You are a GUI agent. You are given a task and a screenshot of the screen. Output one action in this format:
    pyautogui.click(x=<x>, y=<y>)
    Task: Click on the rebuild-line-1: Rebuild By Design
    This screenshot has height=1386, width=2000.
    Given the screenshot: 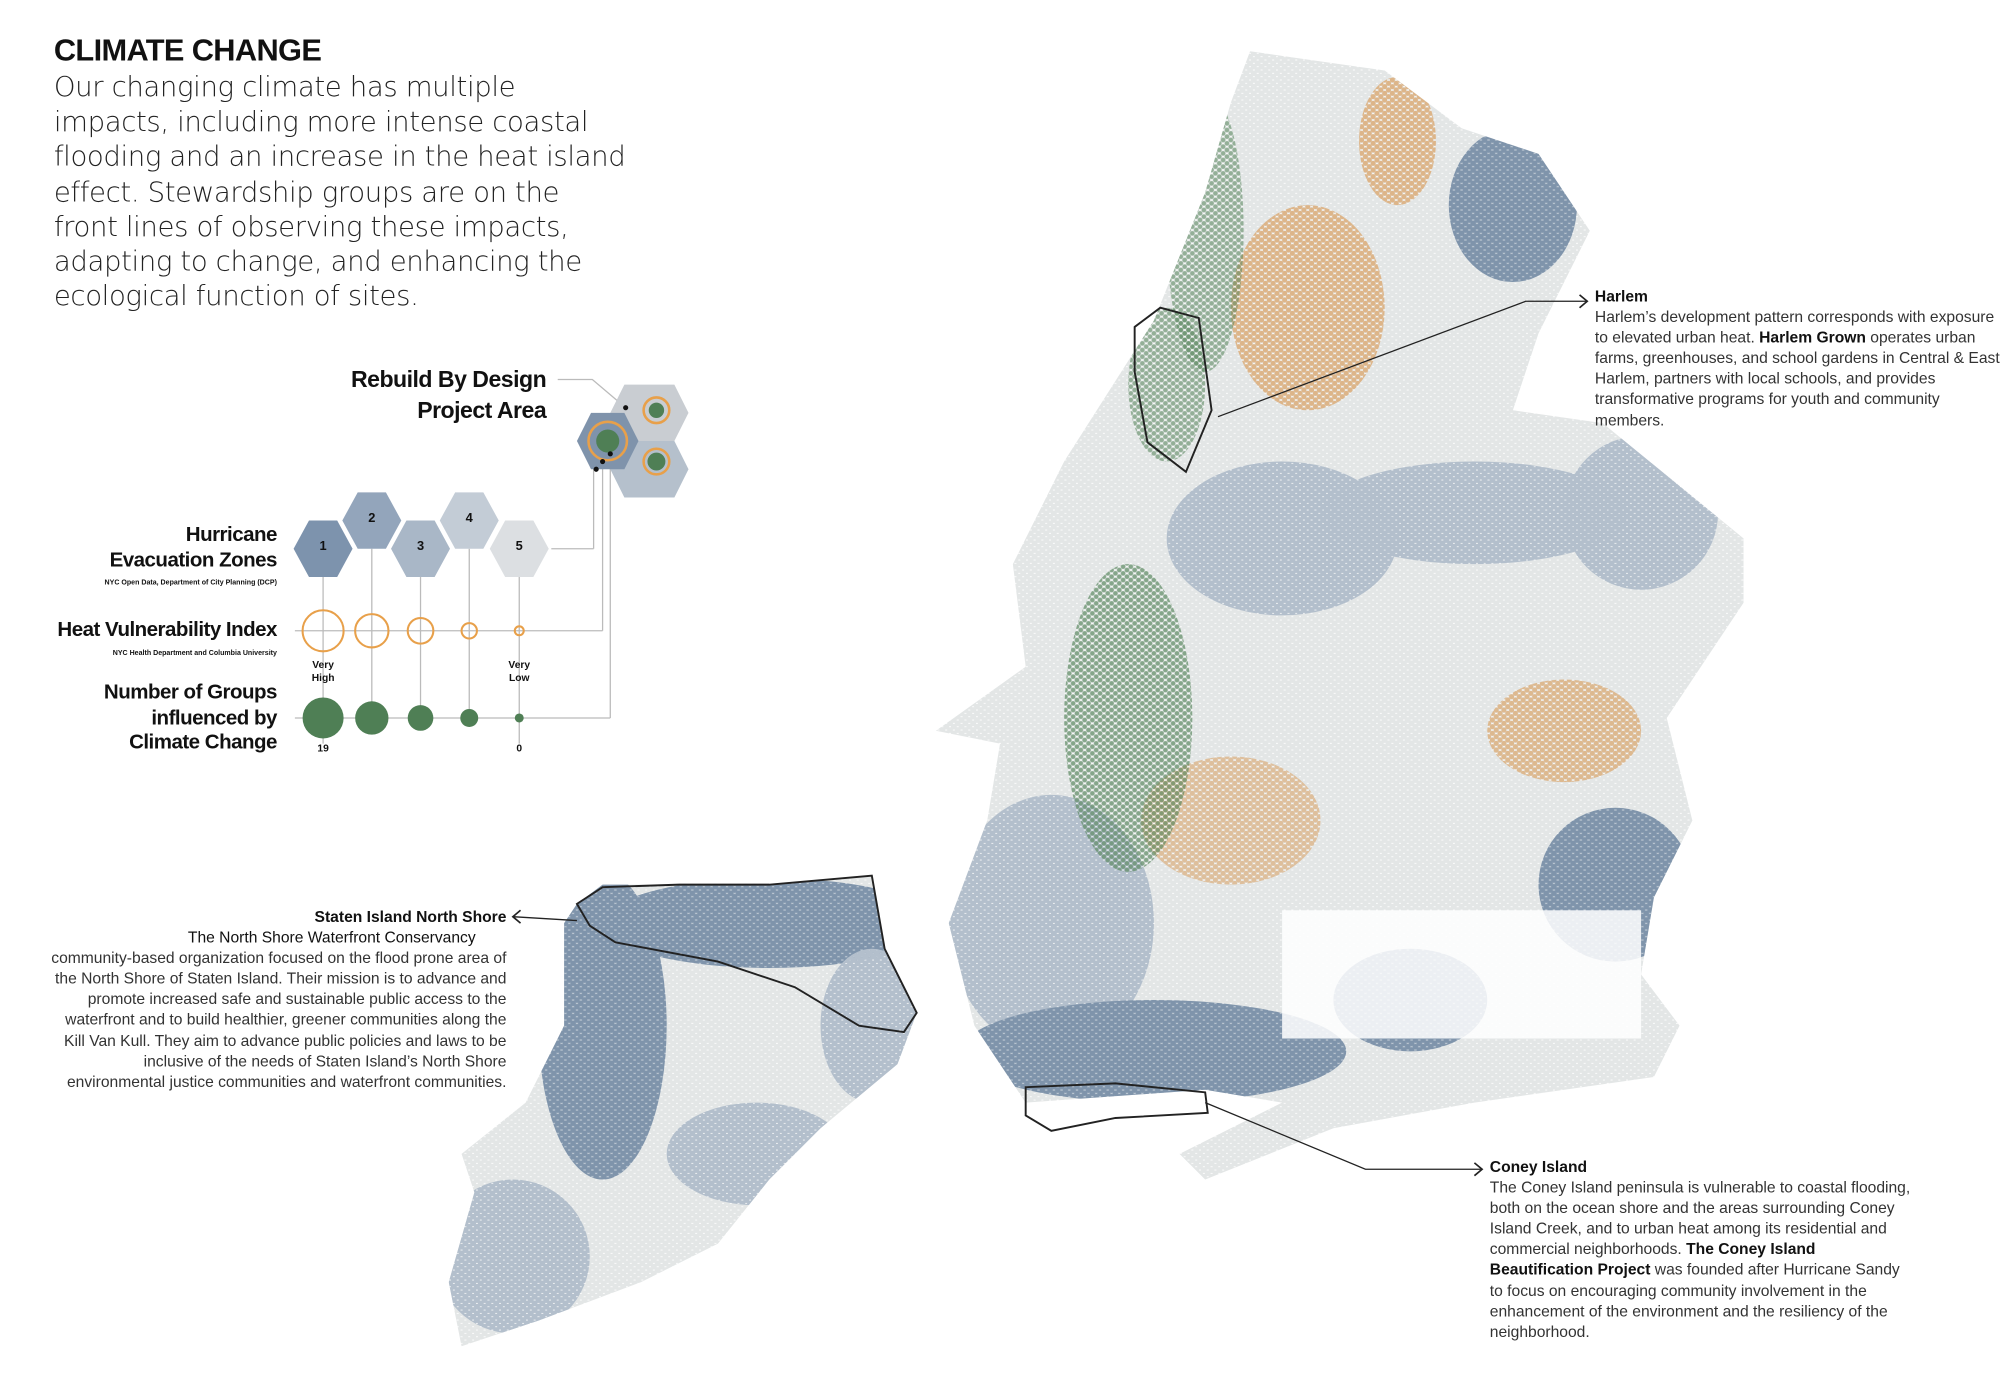 What is the action you would take?
    pyautogui.click(x=448, y=379)
    